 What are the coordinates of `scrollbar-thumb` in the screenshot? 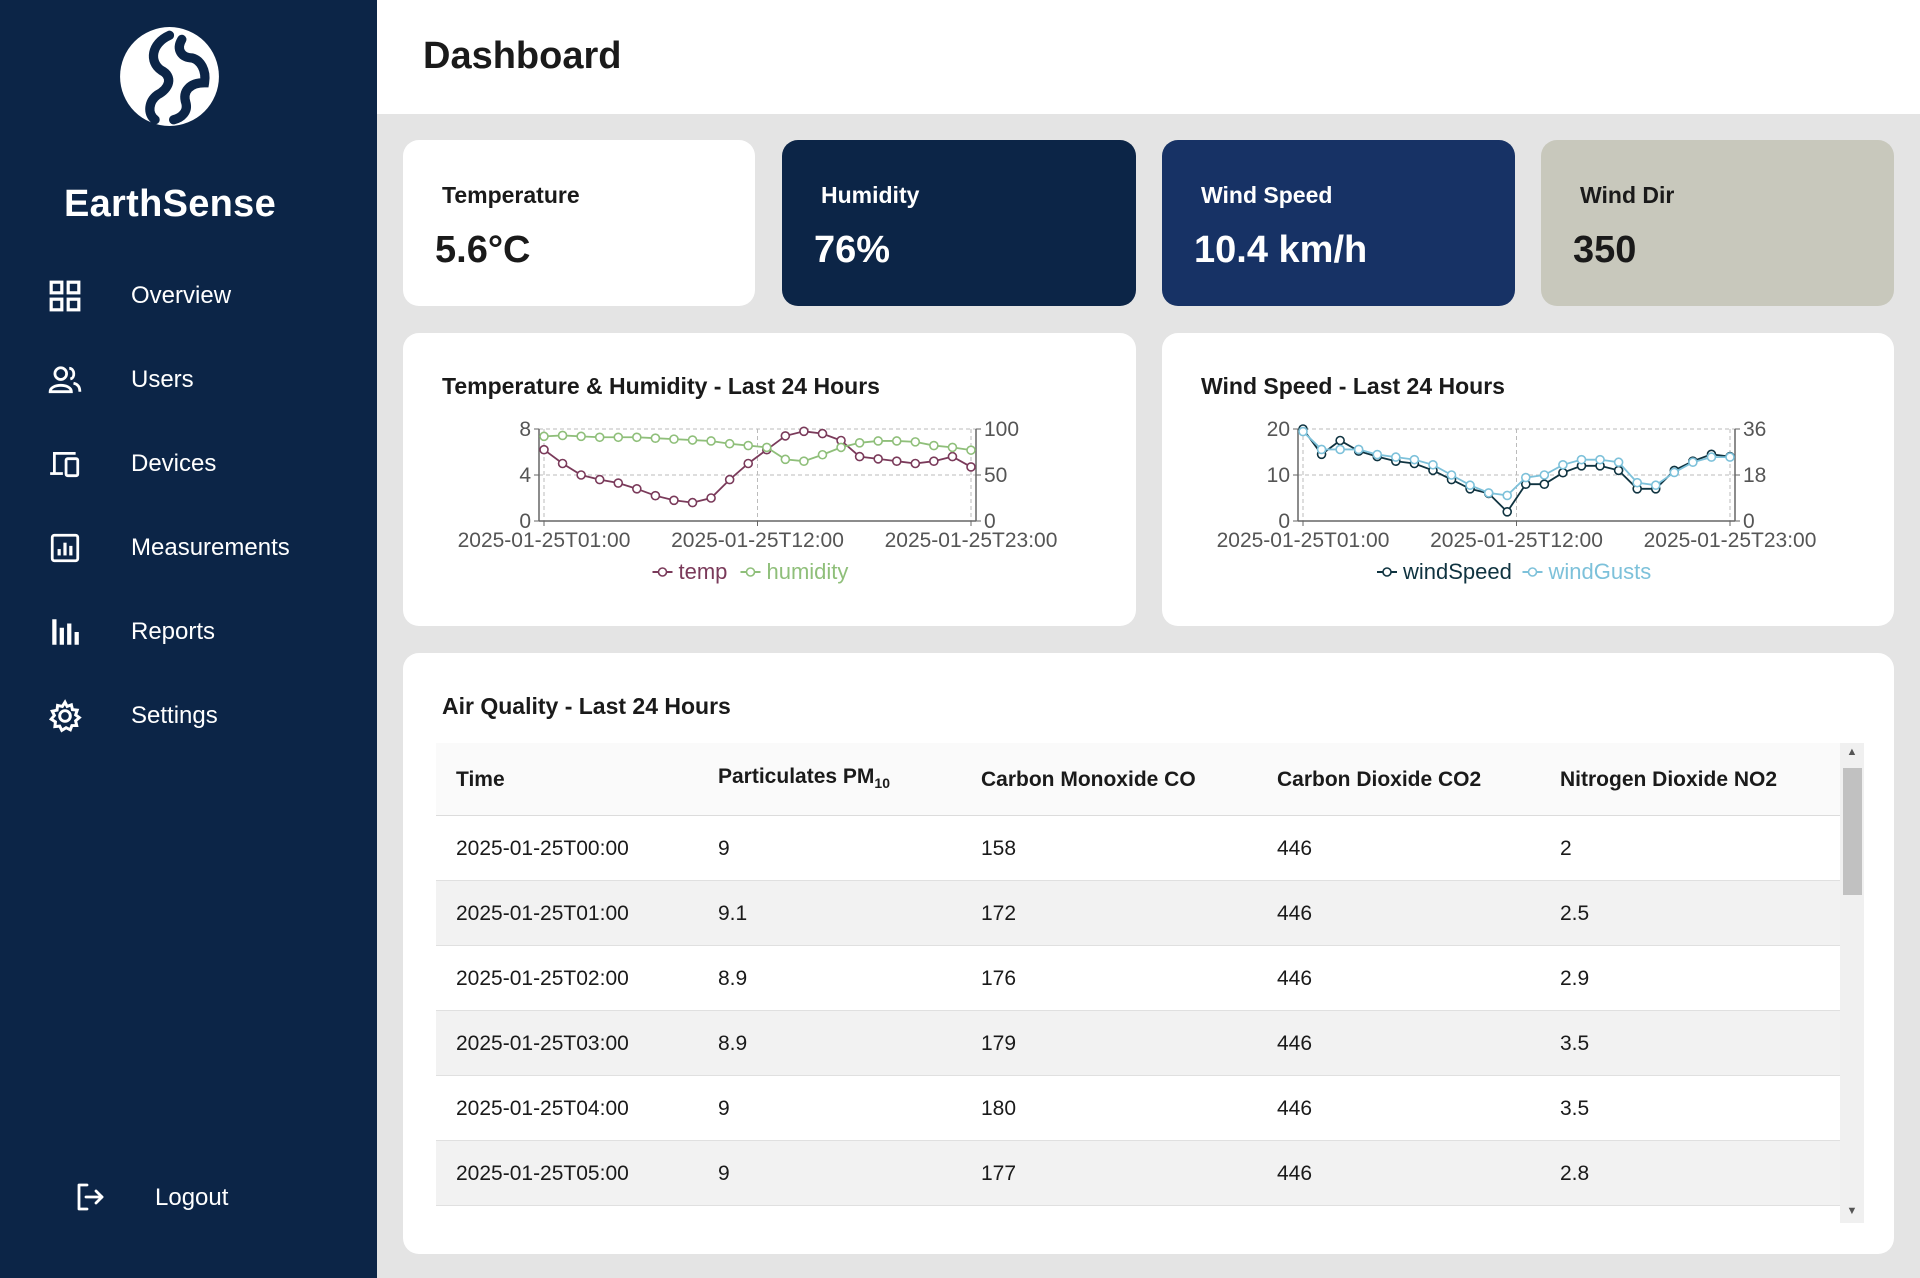 It's located at (1852, 831).